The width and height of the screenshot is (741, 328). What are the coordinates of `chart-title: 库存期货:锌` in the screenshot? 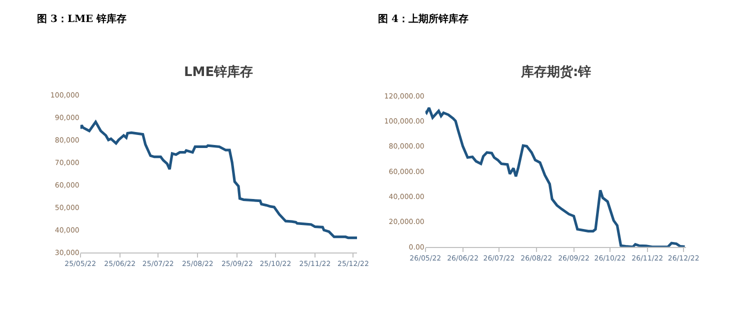 It's located at (556, 72).